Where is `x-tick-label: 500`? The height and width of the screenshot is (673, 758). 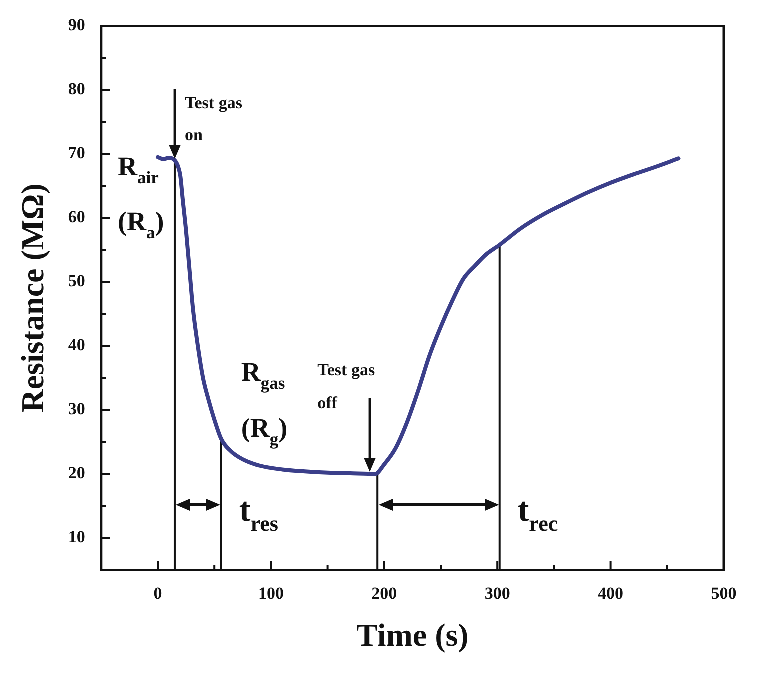 x-tick-label: 500 is located at coordinates (724, 593).